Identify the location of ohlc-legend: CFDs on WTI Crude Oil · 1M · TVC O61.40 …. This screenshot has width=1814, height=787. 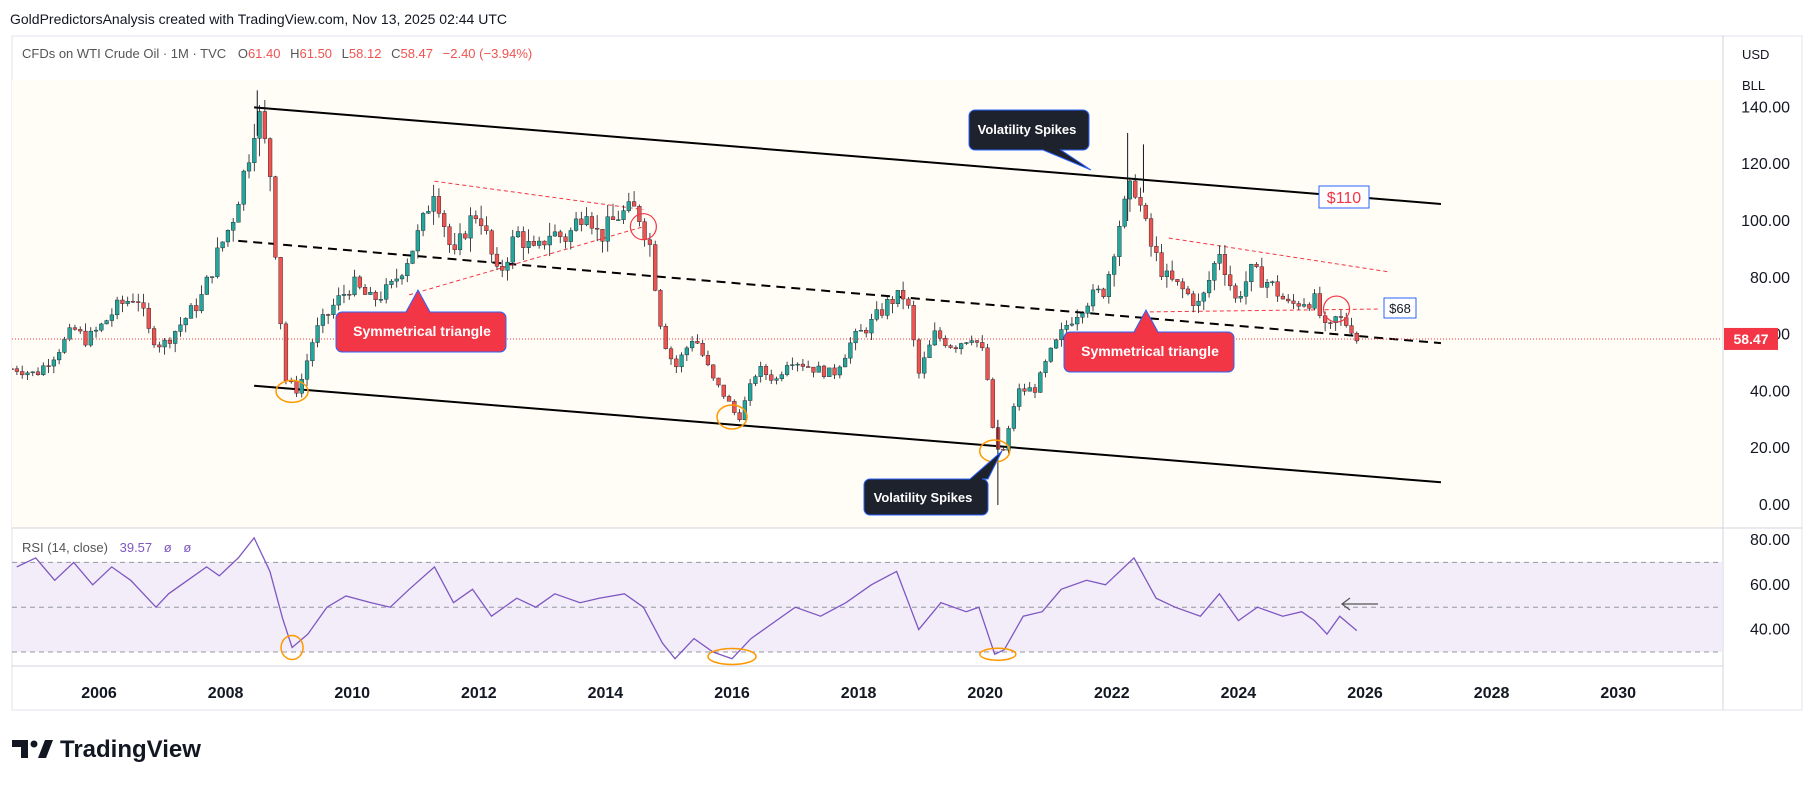
(277, 53).